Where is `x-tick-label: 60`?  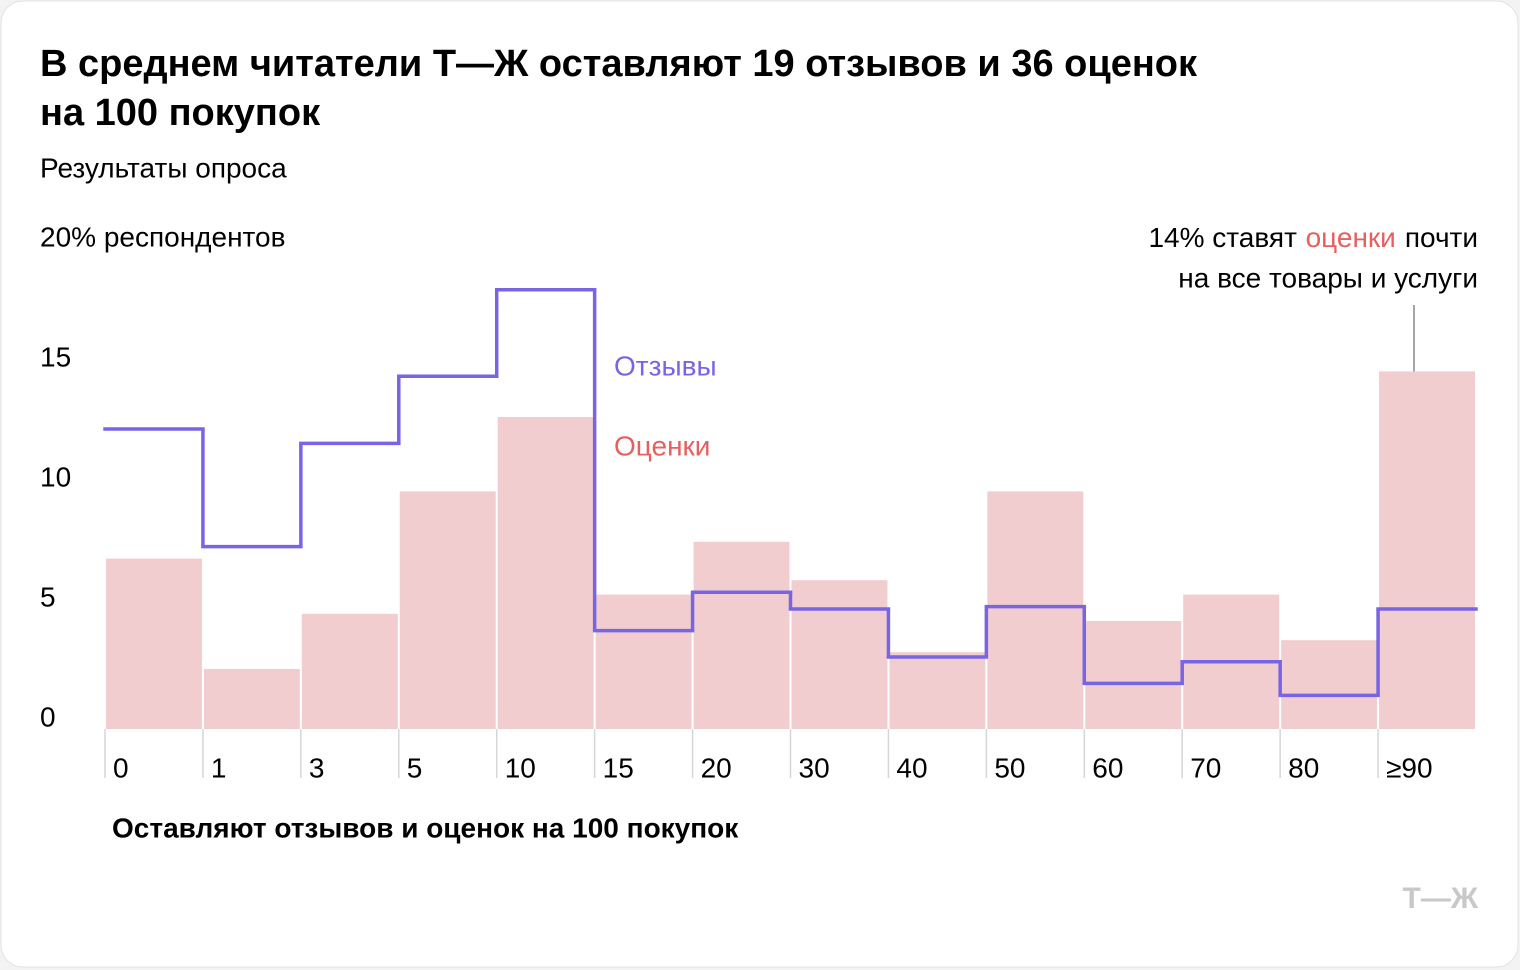 x-tick-label: 60 is located at coordinates (1107, 767).